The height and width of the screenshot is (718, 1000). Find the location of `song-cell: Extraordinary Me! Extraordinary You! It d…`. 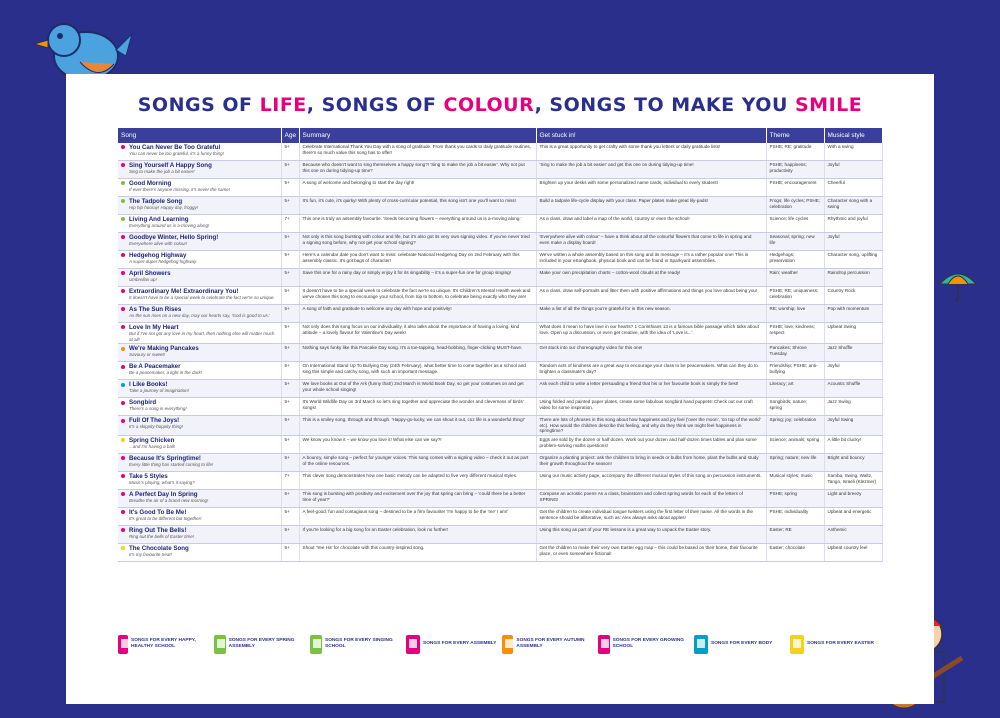

song-cell: Extraordinary Me! Extraordinary You! It d… is located at coordinates (200, 295).